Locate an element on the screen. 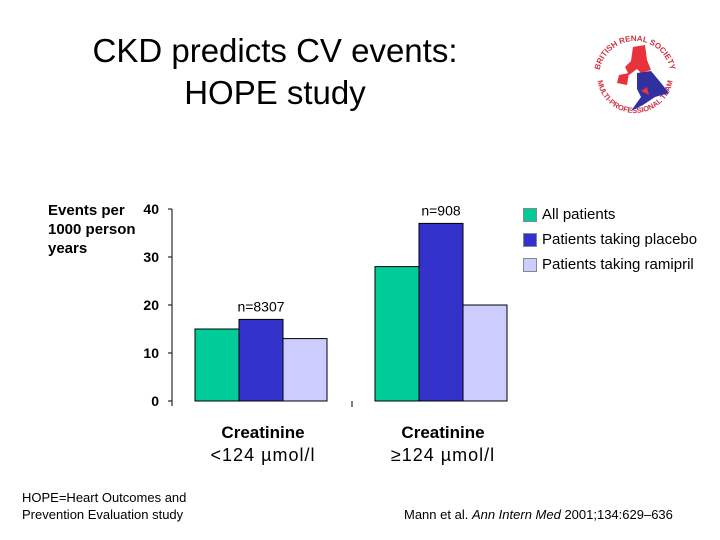 This screenshot has width=720, height=540. citation-details: 2001;134:629–636 is located at coordinates (616, 514).